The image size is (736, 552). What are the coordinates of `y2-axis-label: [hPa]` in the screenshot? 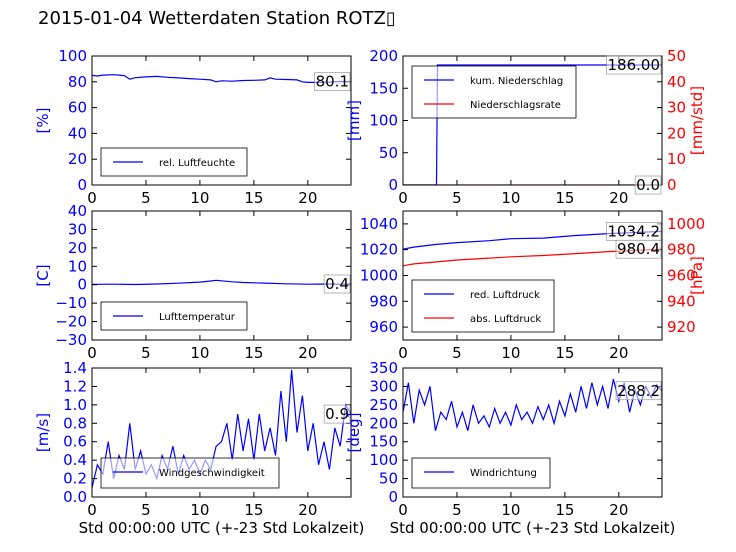 It's located at (697, 275).